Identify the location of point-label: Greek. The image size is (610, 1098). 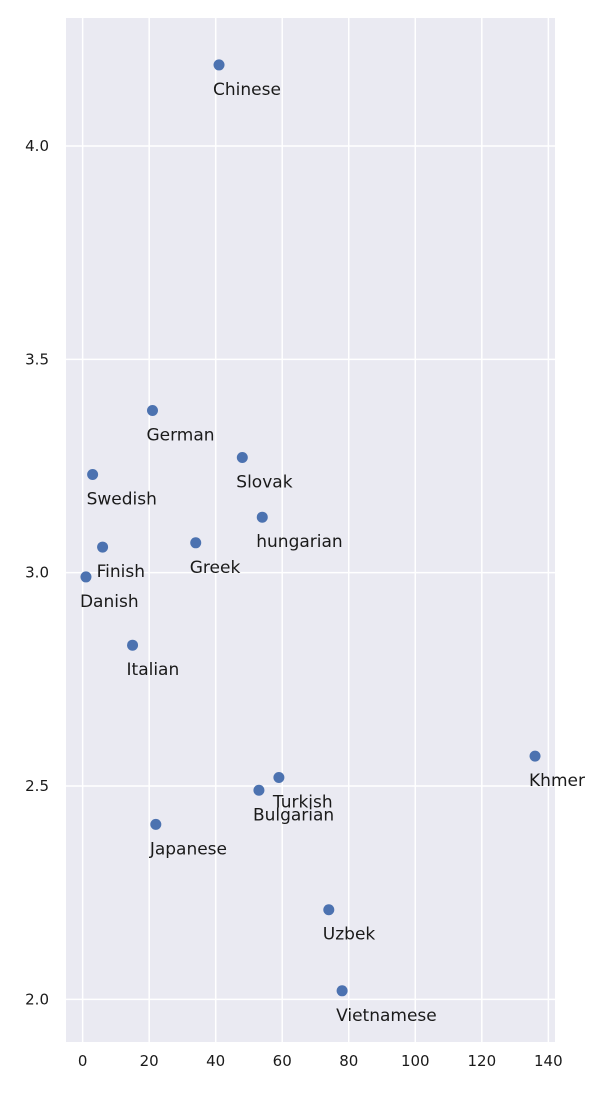
(215, 568).